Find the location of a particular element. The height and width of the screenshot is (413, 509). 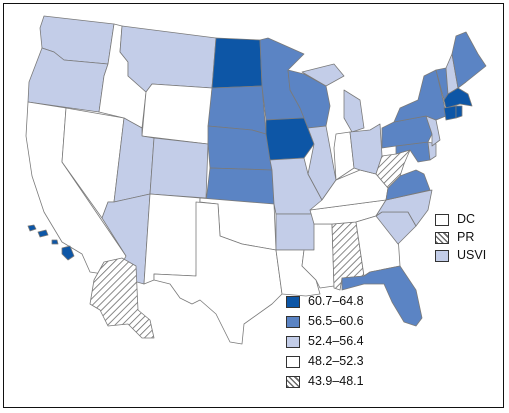

state-hi is located at coordinates (51, 242).